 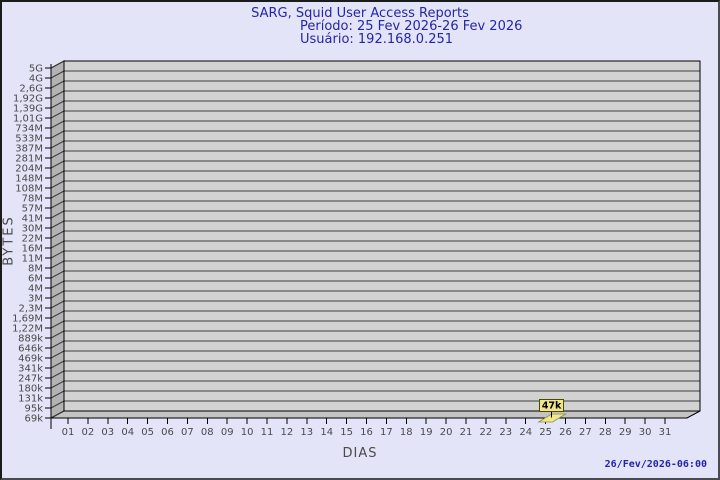 I want to click on bar-value-callout, so click(x=552, y=405).